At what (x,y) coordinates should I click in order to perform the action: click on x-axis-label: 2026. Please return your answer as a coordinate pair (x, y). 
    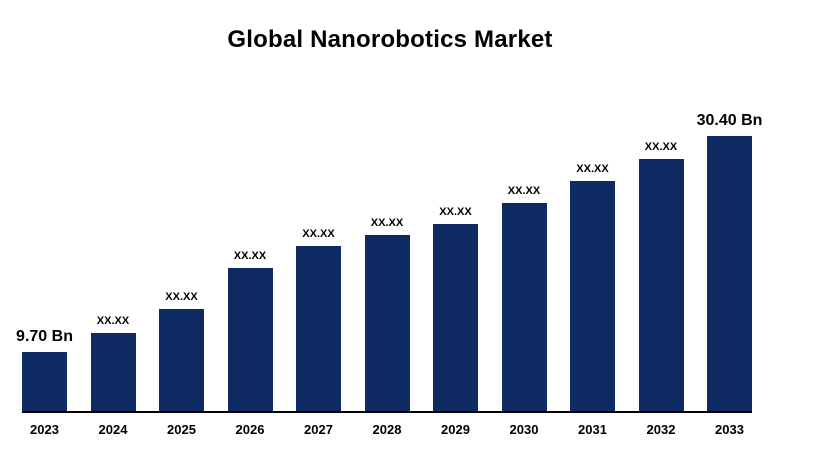
    Looking at the image, I should click on (250, 429).